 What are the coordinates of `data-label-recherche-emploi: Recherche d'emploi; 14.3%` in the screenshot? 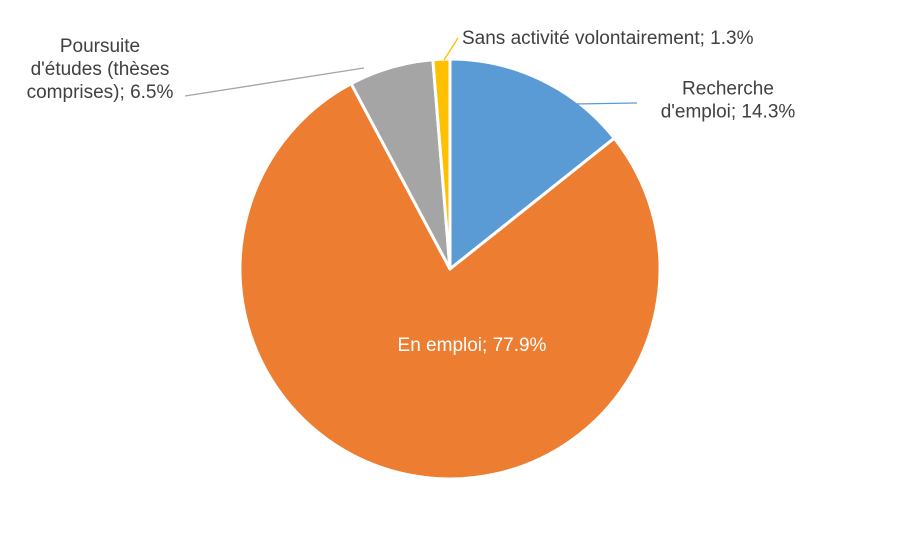 It's located at (728, 101).